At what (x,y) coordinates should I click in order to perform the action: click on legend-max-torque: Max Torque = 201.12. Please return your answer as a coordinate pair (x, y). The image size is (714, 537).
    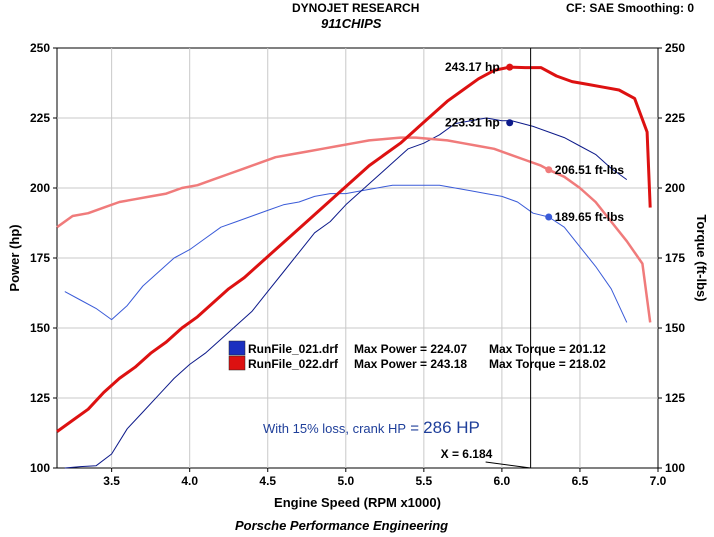
    Looking at the image, I should click on (547, 349).